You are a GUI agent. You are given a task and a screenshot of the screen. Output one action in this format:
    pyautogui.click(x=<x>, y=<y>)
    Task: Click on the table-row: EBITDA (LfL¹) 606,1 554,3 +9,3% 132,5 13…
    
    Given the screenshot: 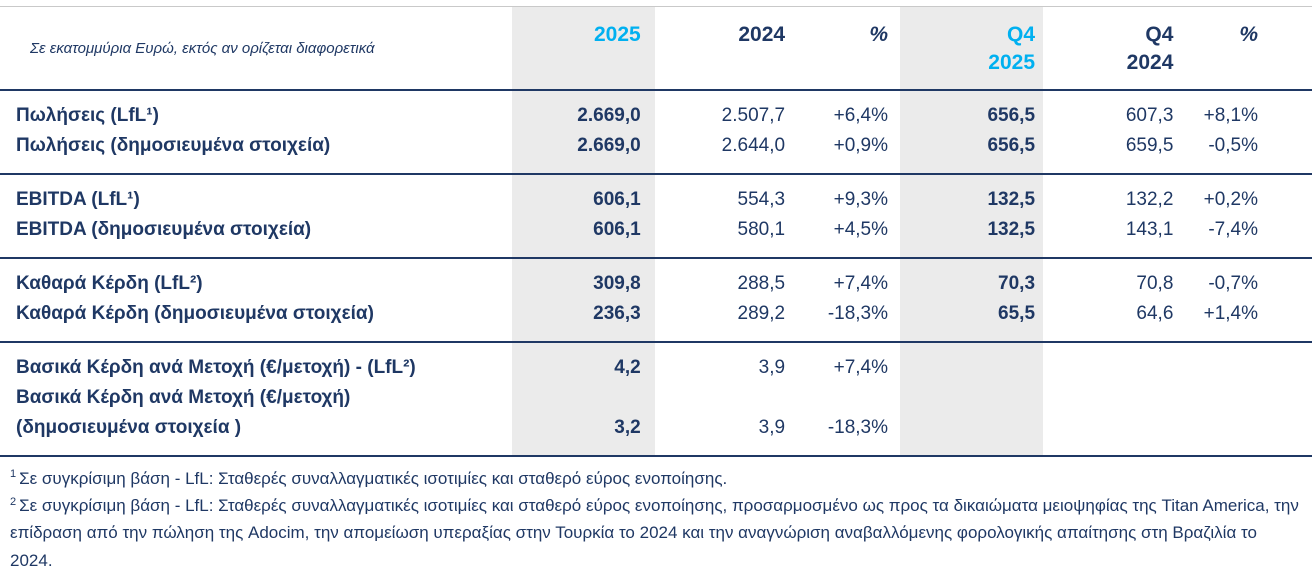 What is the action you would take?
    pyautogui.click(x=656, y=194)
    